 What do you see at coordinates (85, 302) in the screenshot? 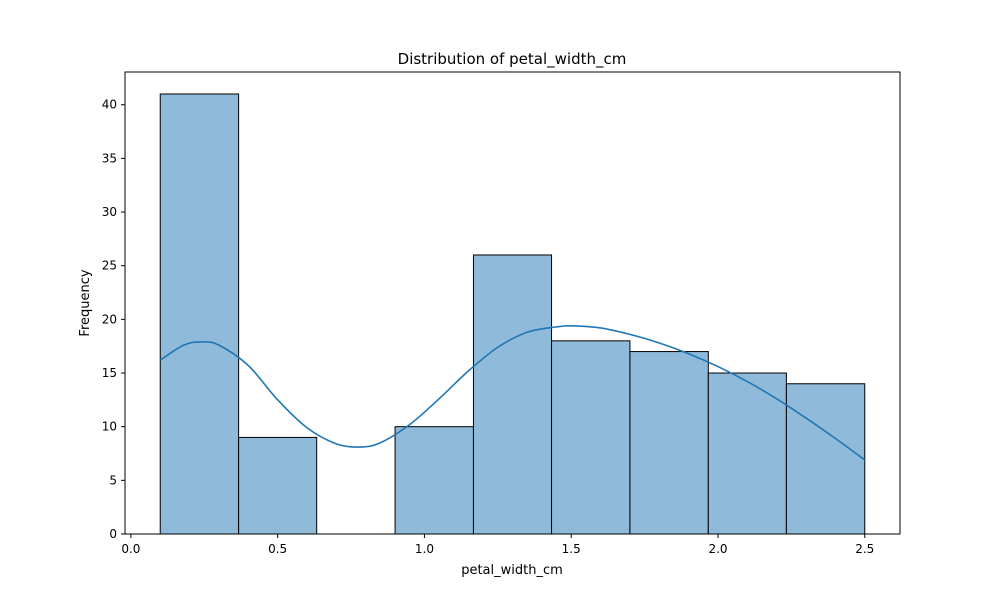
I see `y-axis-label: Frequency` at bounding box center [85, 302].